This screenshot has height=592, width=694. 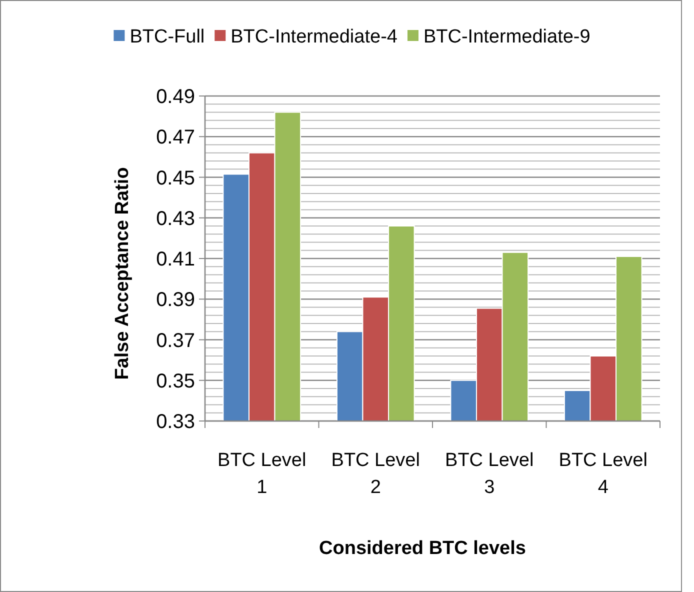 What do you see at coordinates (175, 97) in the screenshot?
I see `y-tick-label: 0.49` at bounding box center [175, 97].